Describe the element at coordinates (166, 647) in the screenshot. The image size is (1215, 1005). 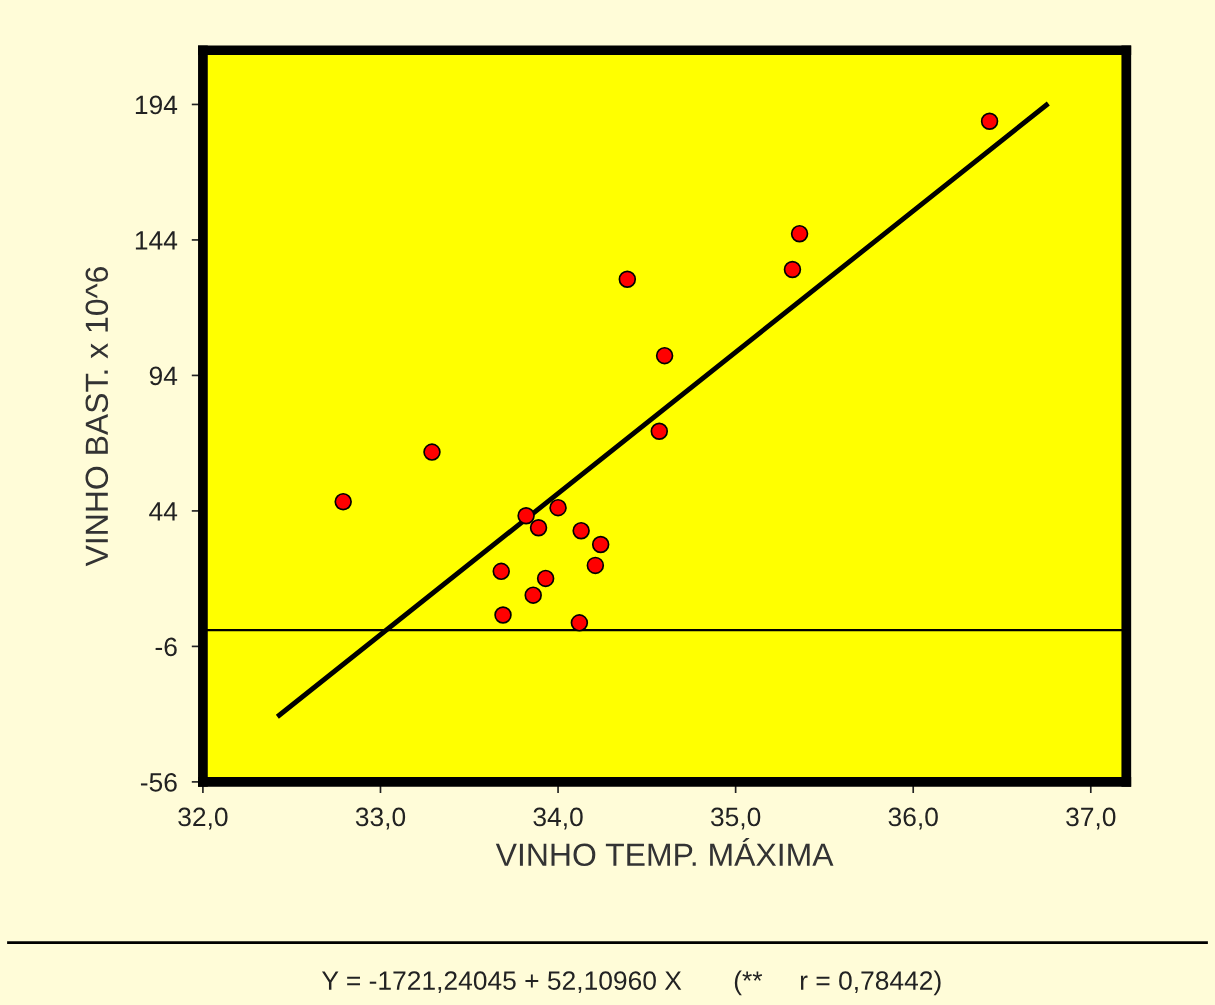
I see `y-tick-label: -6` at that location.